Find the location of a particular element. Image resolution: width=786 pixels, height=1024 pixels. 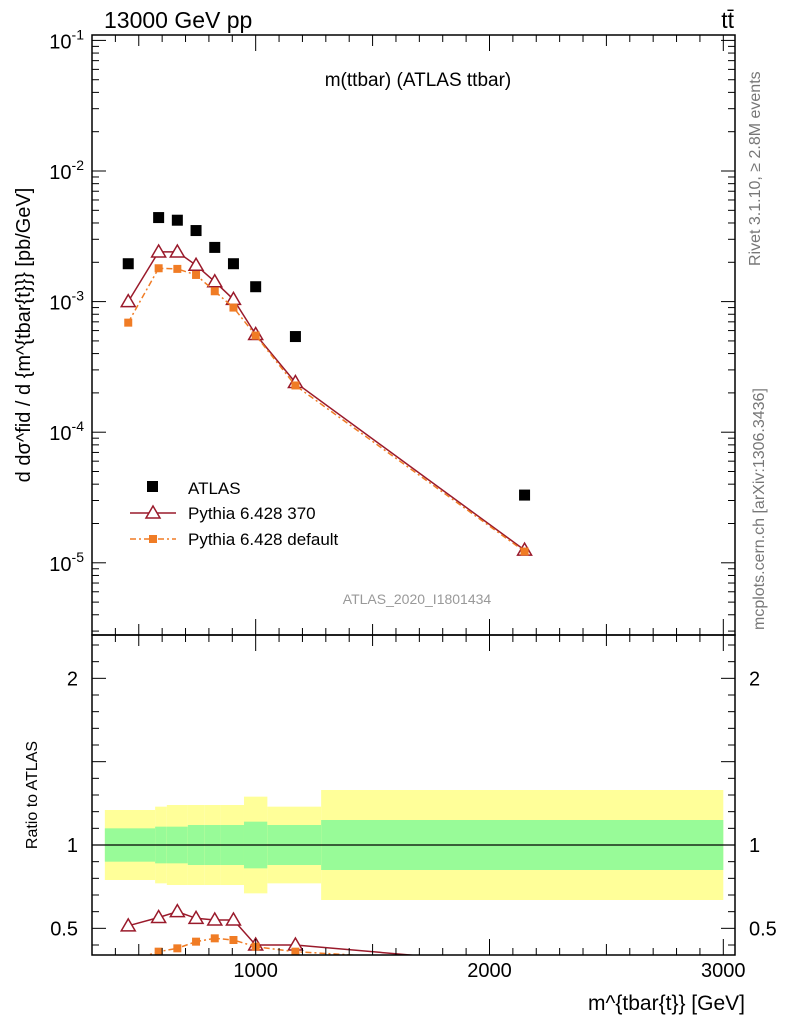

legend-label-atlas: ATLAS is located at coordinates (214, 488).